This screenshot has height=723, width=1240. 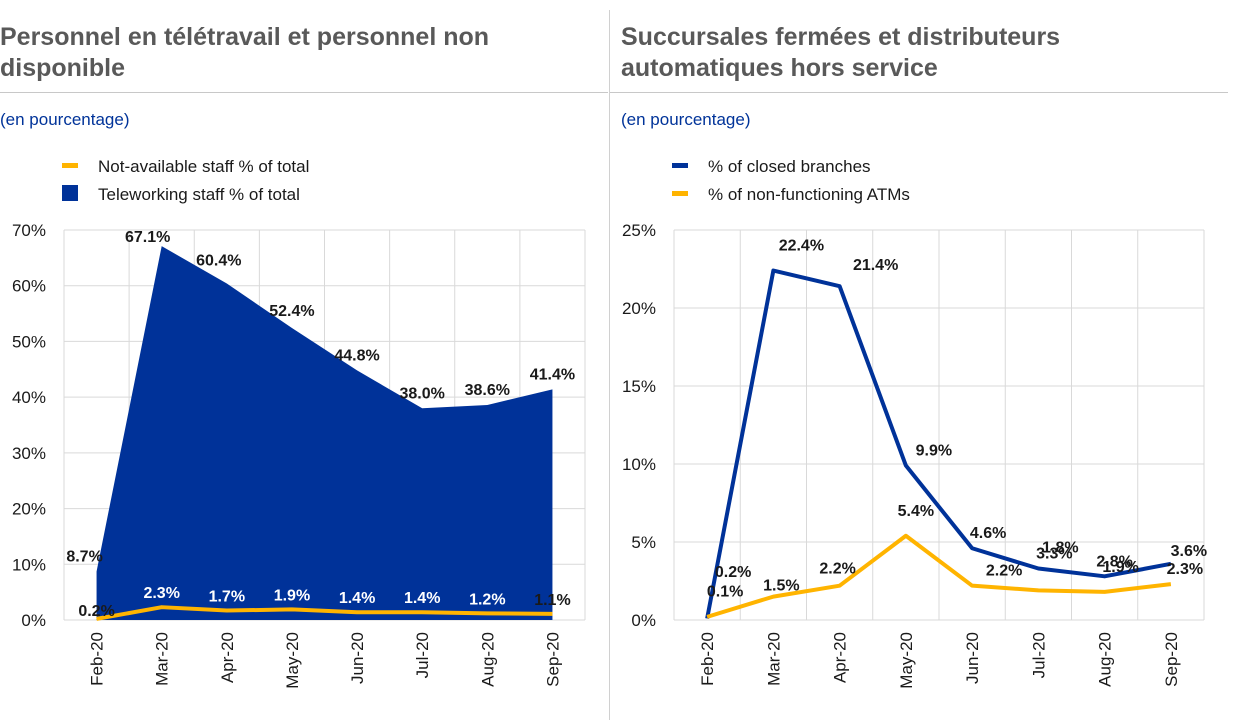 I want to click on data-label: 0.1%, so click(x=725, y=591).